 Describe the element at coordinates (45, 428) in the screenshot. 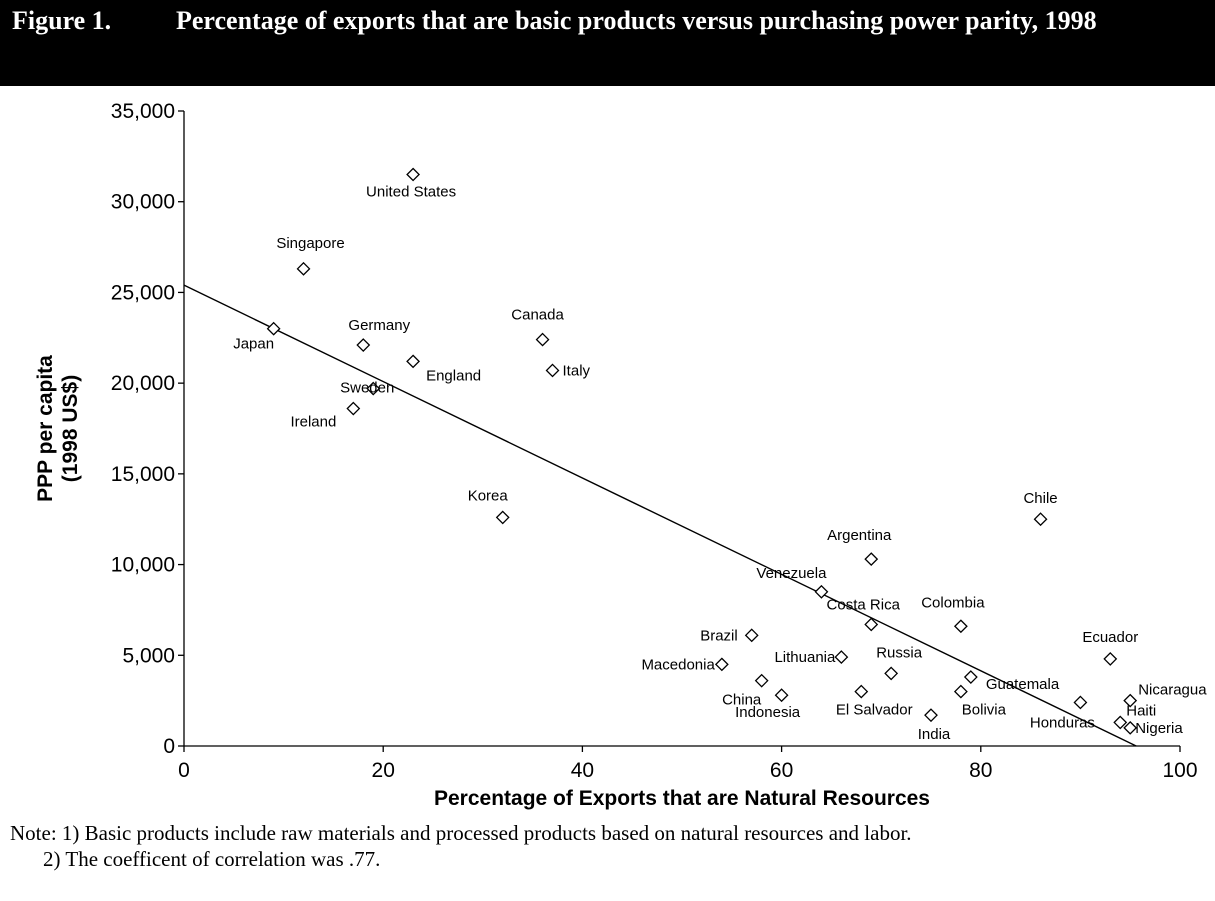

I see `y-axis-title: PPP per capita` at that location.